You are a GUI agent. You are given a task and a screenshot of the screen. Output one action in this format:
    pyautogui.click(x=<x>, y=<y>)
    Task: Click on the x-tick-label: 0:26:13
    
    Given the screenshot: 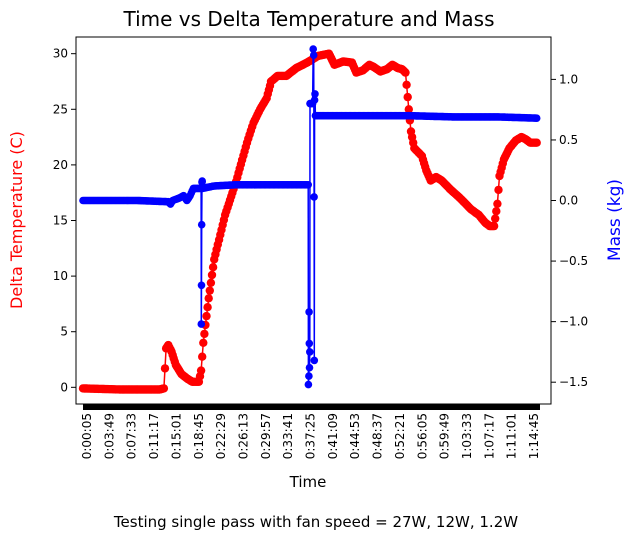 What is the action you would take?
    pyautogui.click(x=243, y=436)
    